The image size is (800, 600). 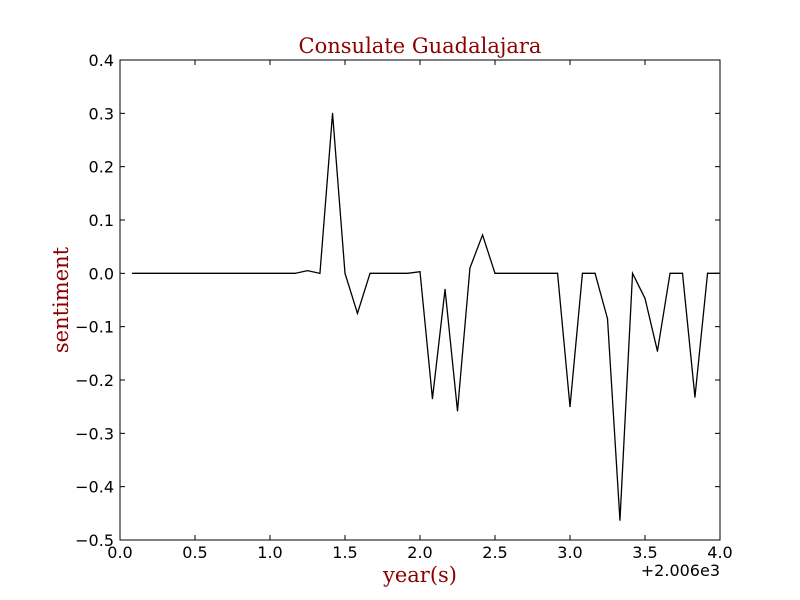 I want to click on x-tick-label: 4.0, so click(x=719, y=552).